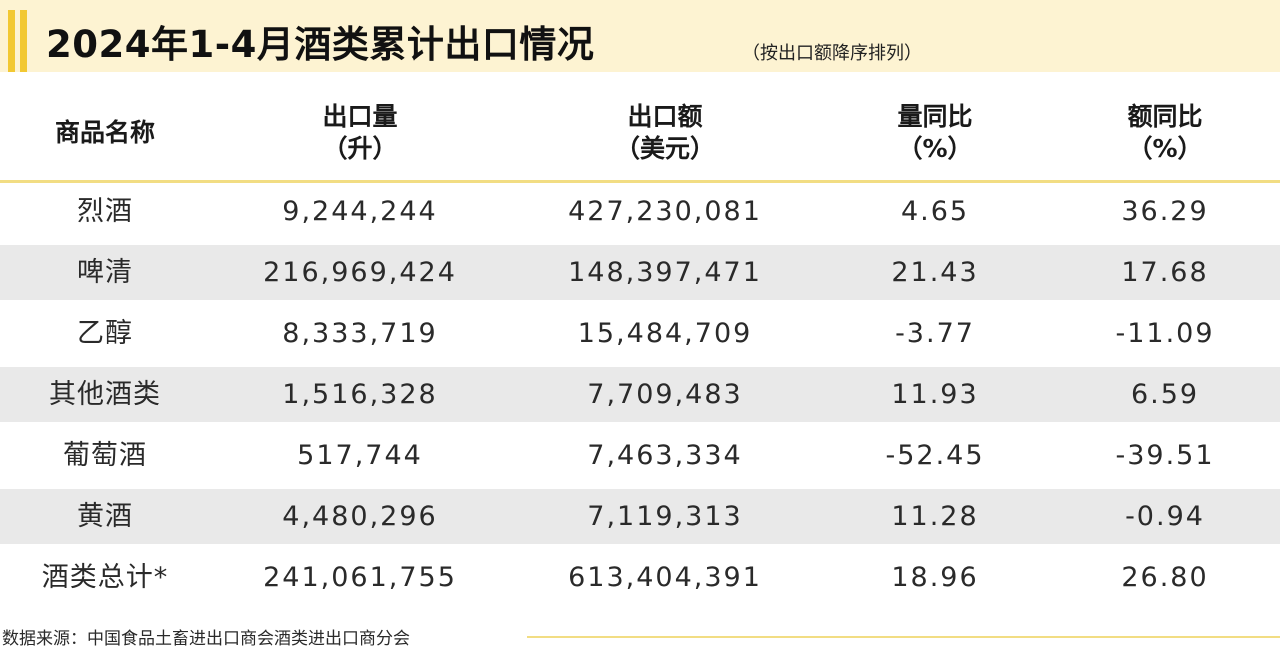 This screenshot has width=1280, height=649. I want to click on cell-export-amount: 148,397,471, so click(665, 272).